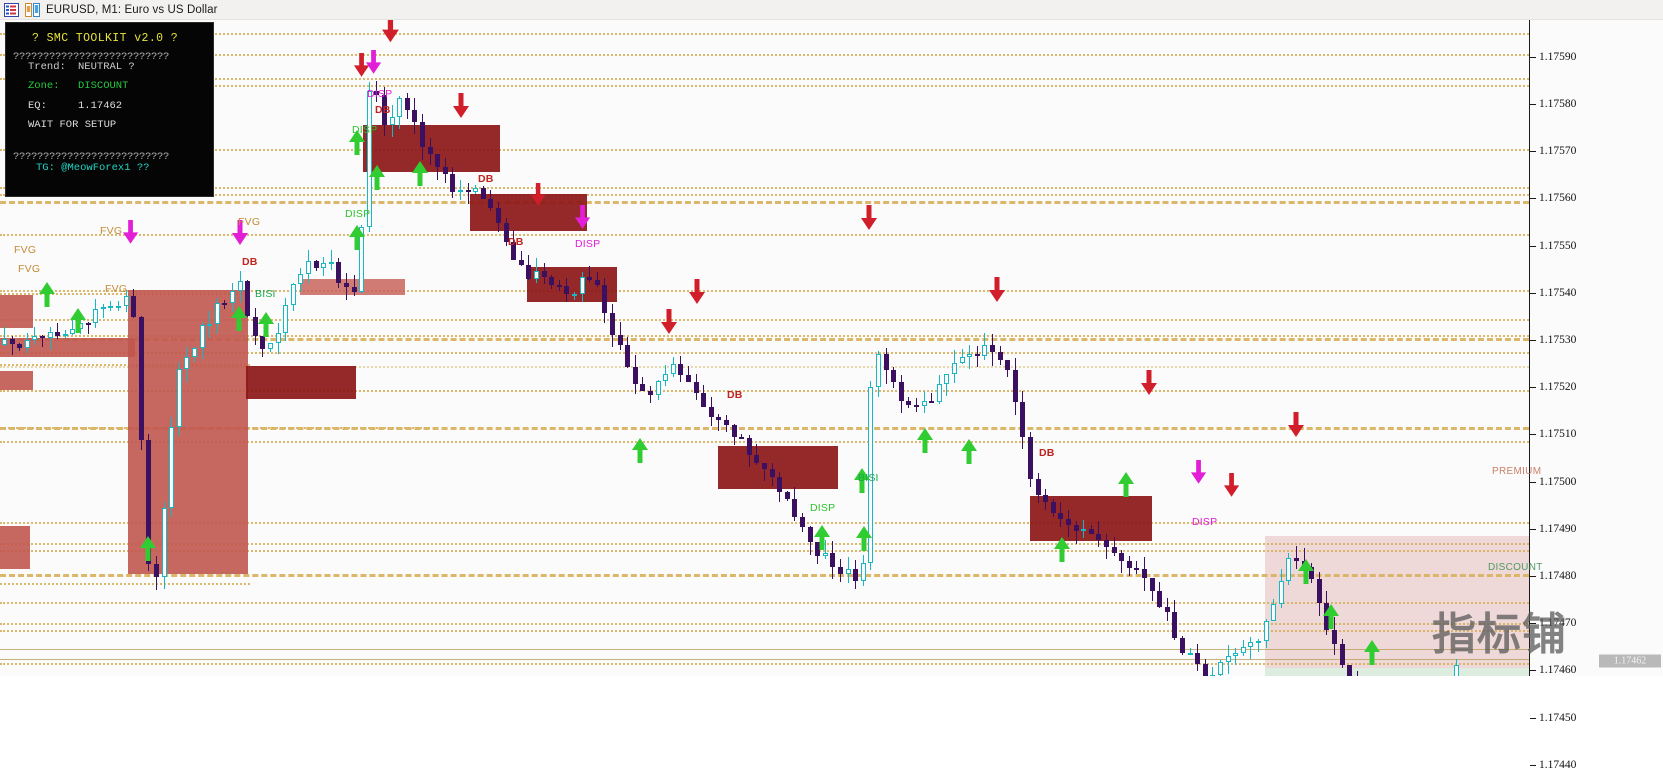  Describe the element at coordinates (132, 9) in the screenshot. I see `symbol-title: EURUSD, M1: Euro vs US Dollar` at that location.